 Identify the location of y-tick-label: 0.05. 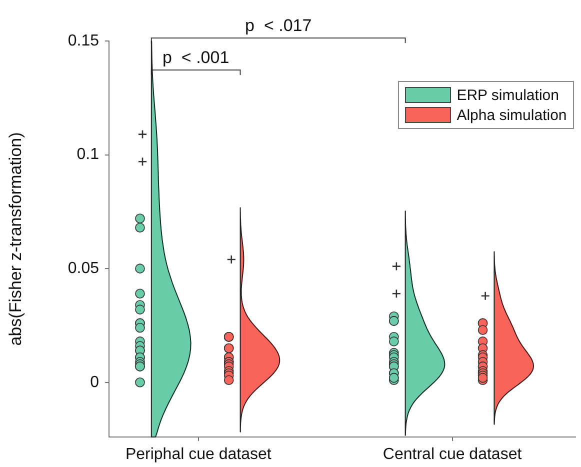
(84, 268).